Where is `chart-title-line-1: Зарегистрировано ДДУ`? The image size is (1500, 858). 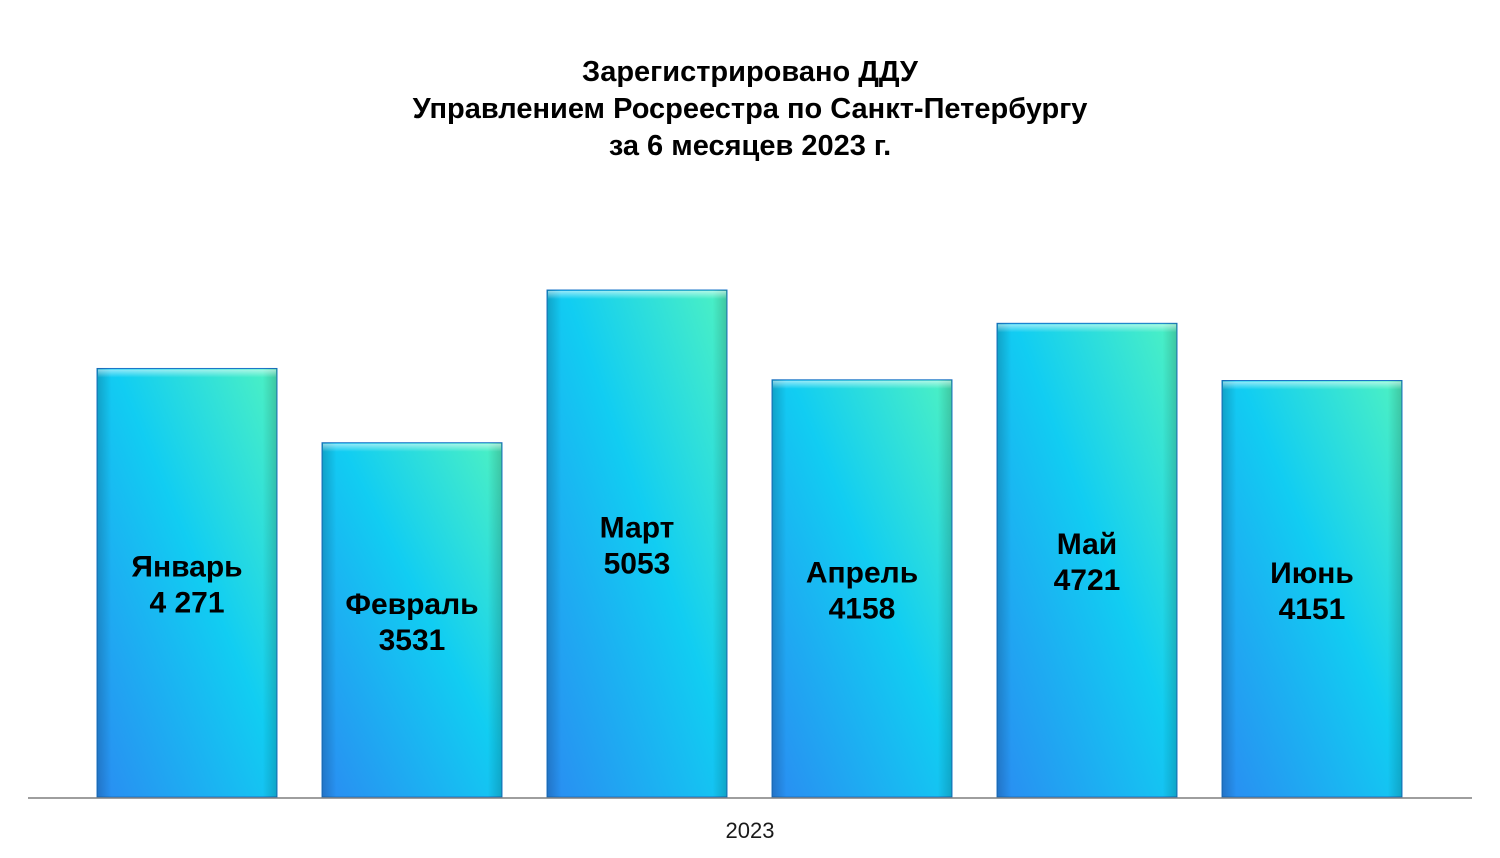 chart-title-line-1: Зарегистрировано ДДУ is located at coordinates (750, 72).